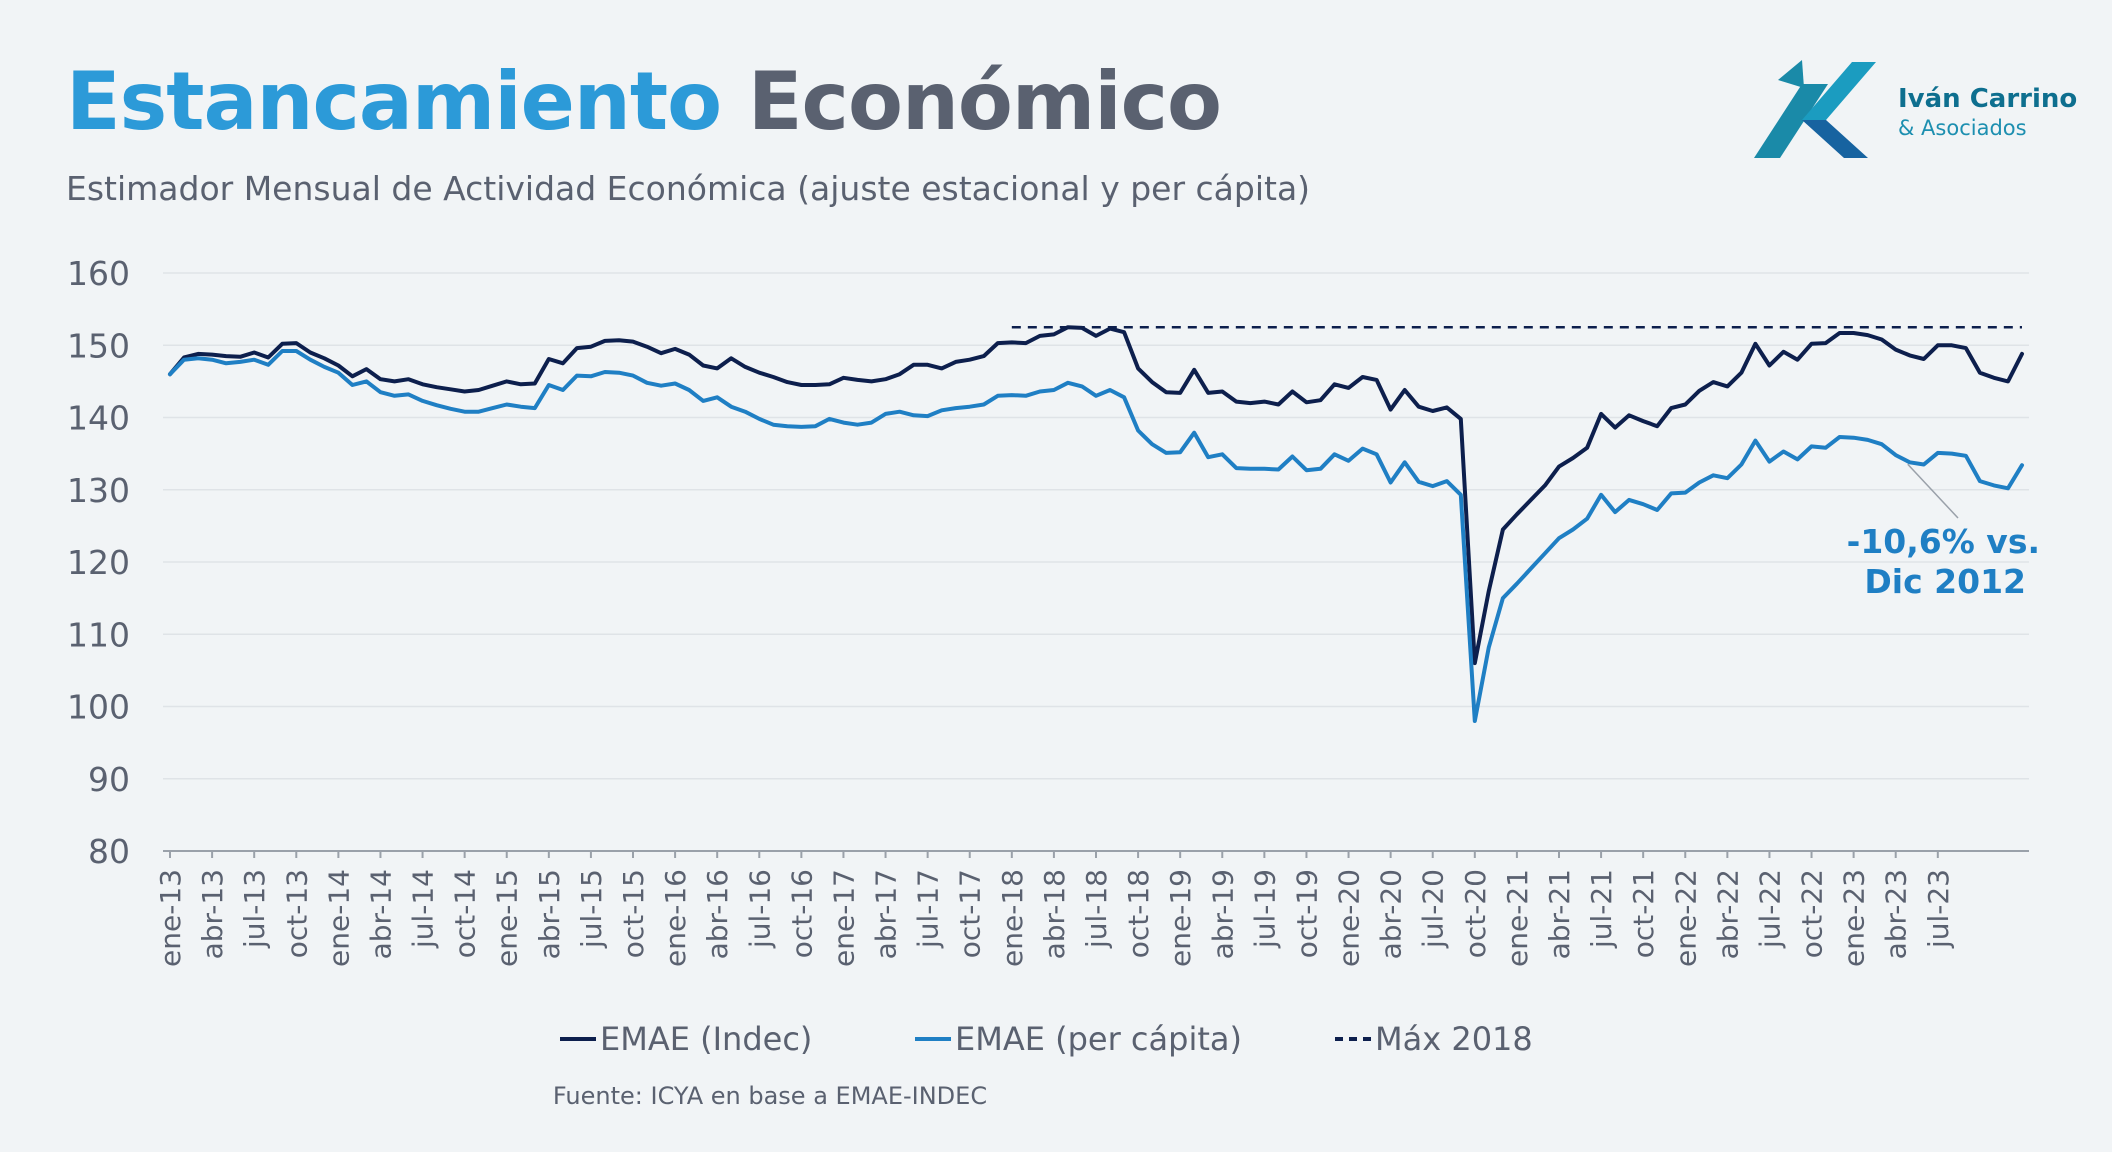 This screenshot has width=2112, height=1152. What do you see at coordinates (633, 913) in the screenshot?
I see `x-tick-label: oct-15` at bounding box center [633, 913].